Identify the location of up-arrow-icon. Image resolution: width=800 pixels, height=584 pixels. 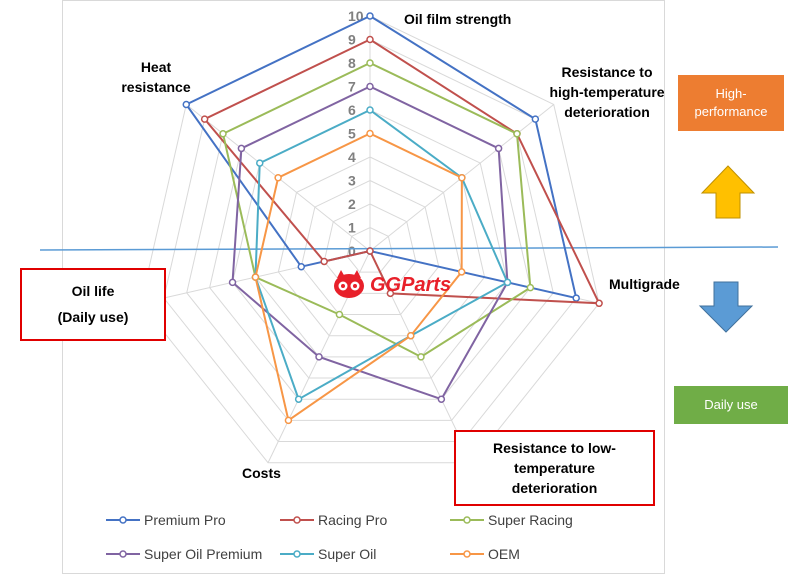
(728, 192).